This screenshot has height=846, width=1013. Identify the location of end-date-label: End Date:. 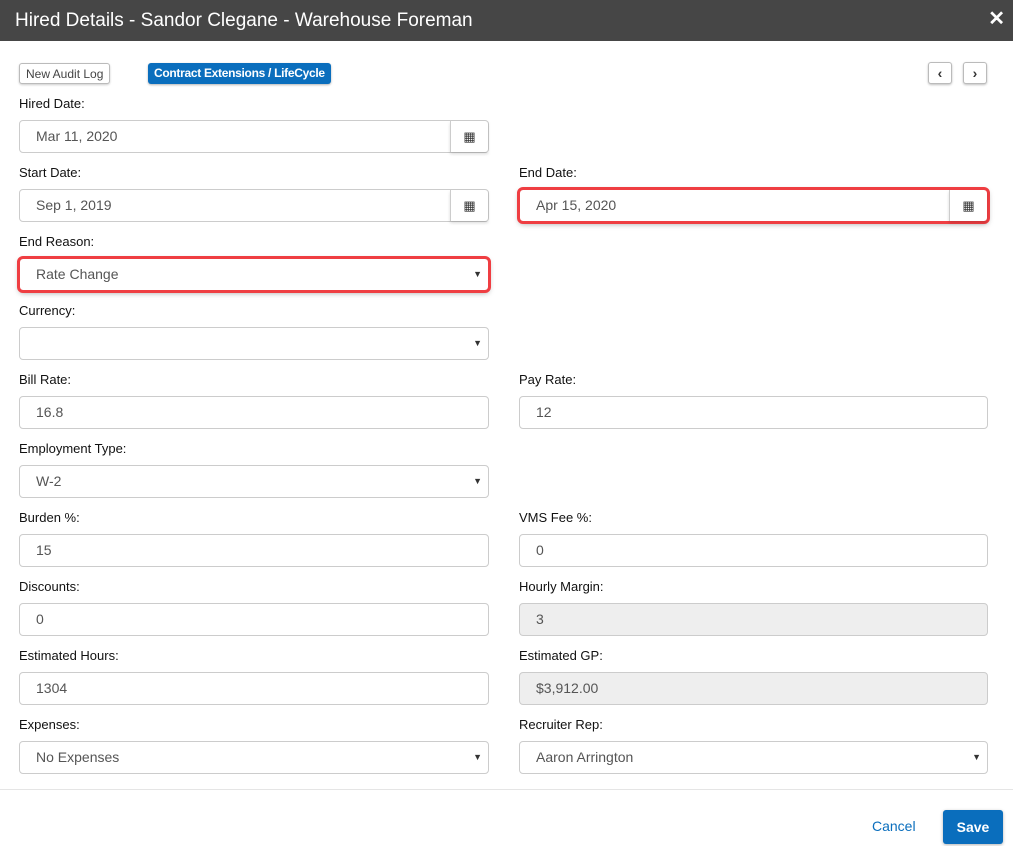
(548, 172).